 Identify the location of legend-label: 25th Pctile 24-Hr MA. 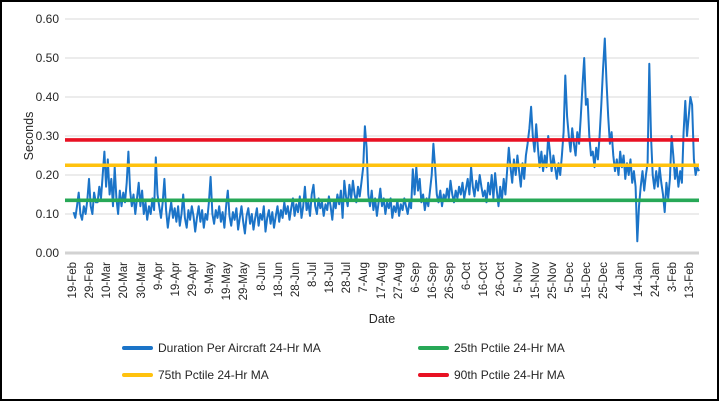
(509, 348).